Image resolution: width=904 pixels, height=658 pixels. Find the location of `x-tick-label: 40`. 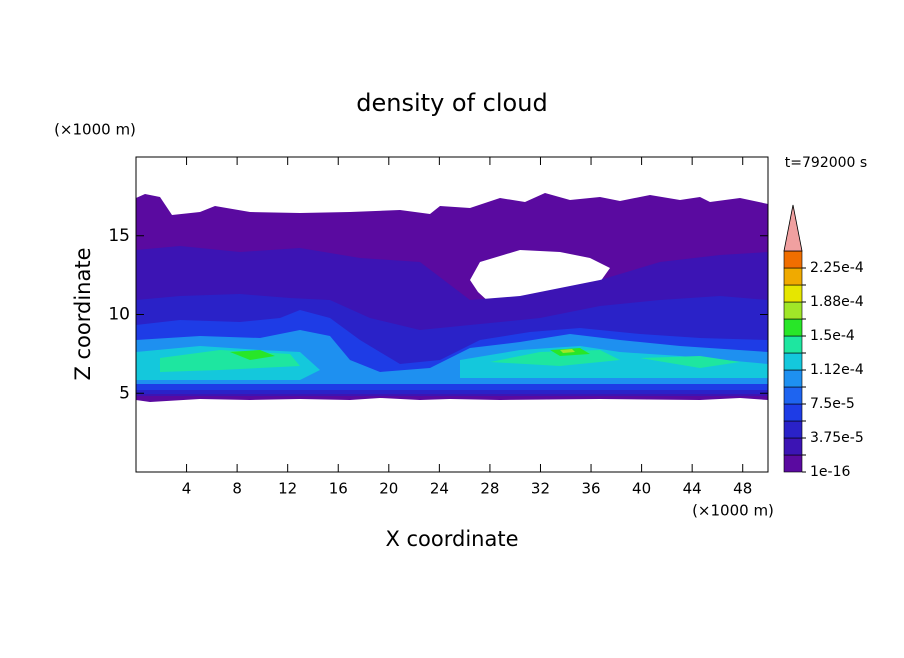

x-tick-label: 40 is located at coordinates (641, 489).